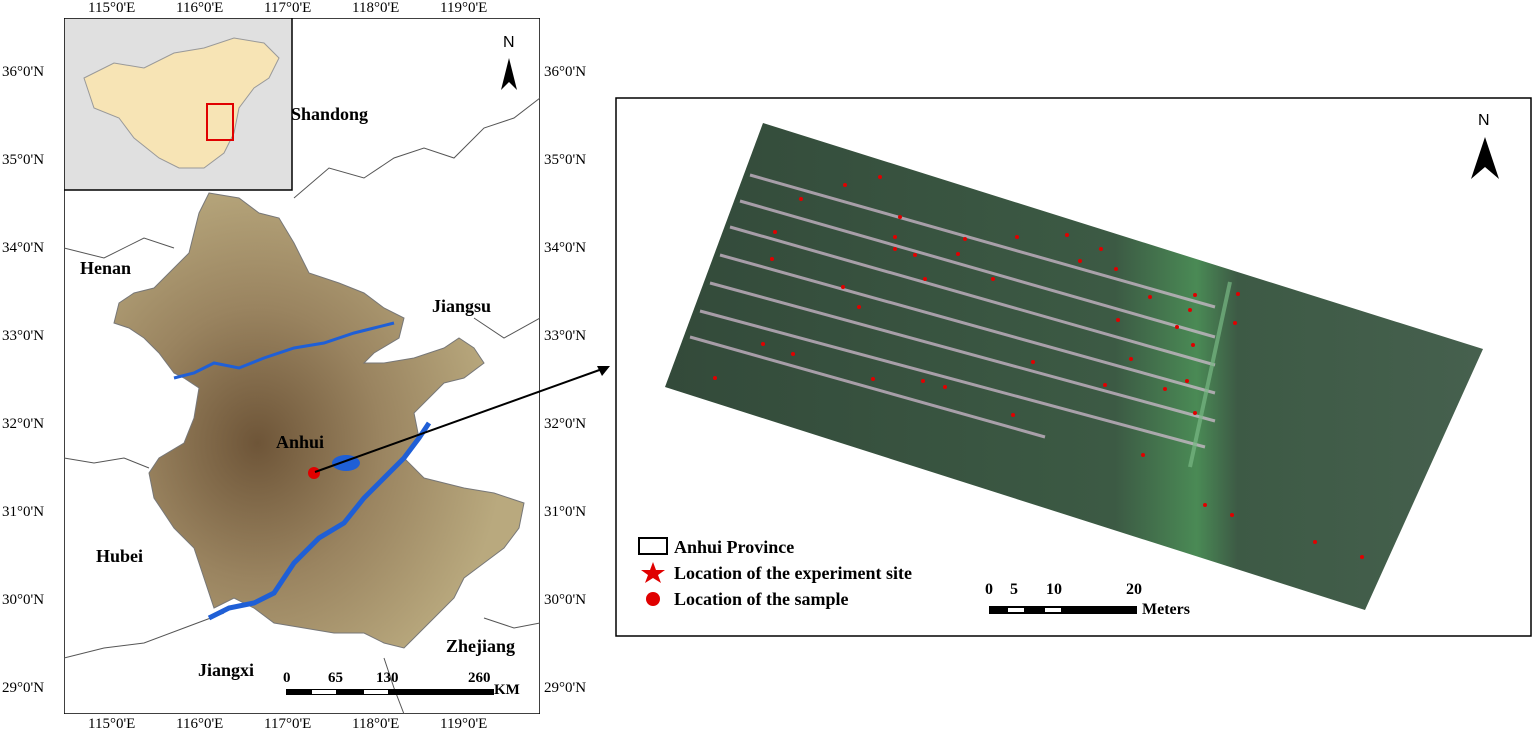 The height and width of the screenshot is (741, 1535). What do you see at coordinates (23, 688) in the screenshot?
I see `left-lat-tick: 29°0'N` at bounding box center [23, 688].